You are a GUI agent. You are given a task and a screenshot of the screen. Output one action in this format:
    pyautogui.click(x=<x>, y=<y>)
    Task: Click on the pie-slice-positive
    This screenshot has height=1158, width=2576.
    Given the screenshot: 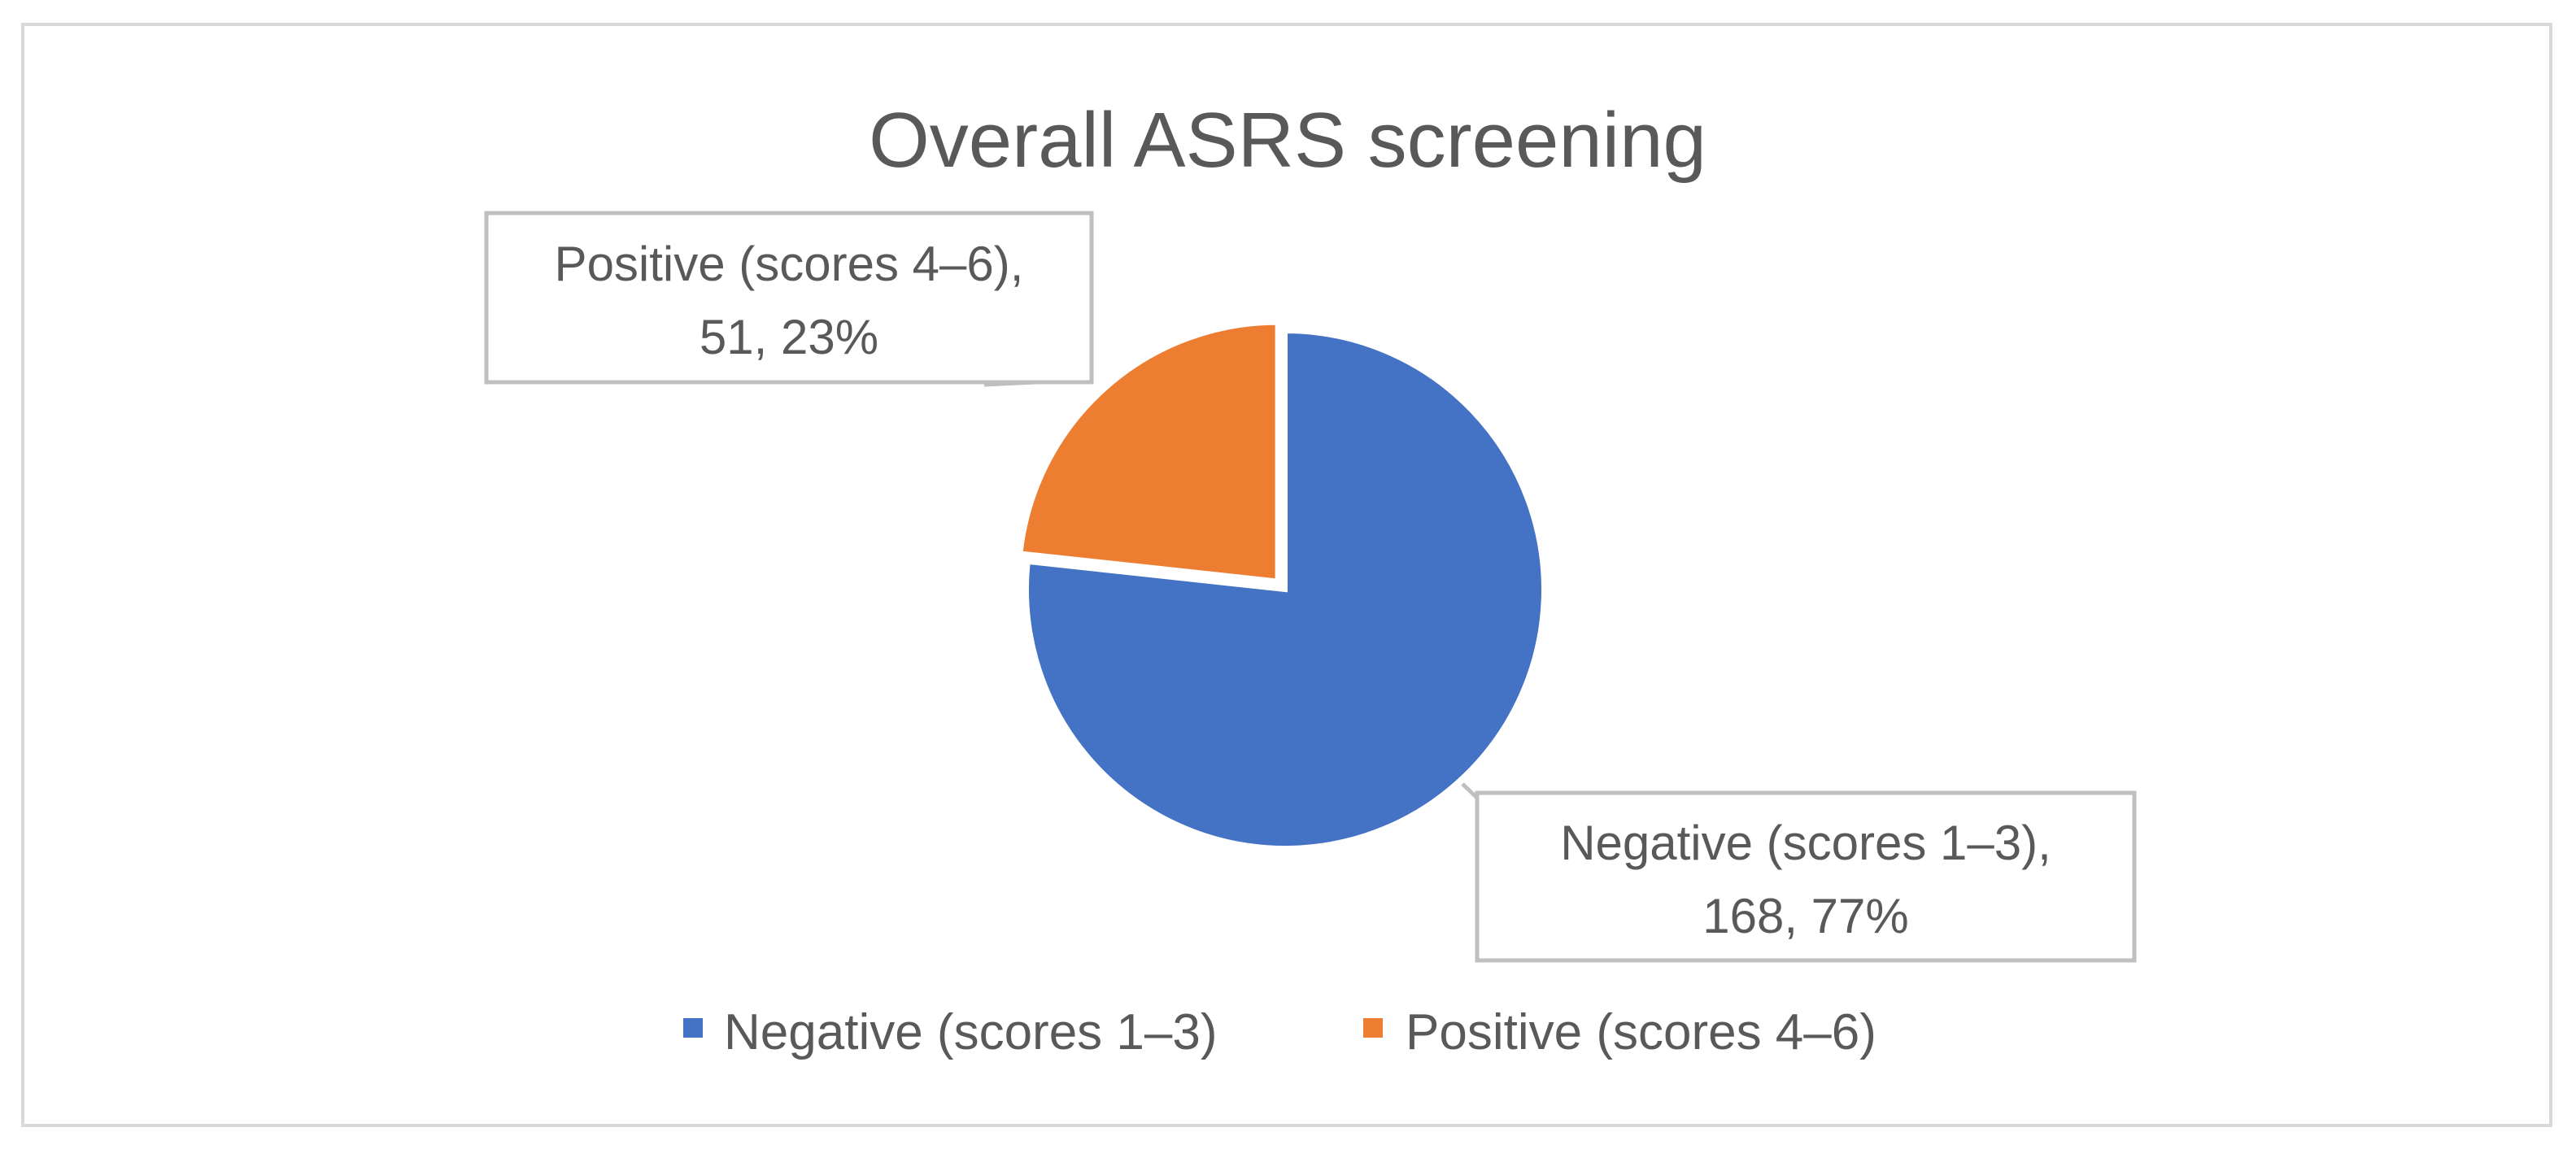 What is the action you would take?
    pyautogui.click(x=1149, y=452)
    